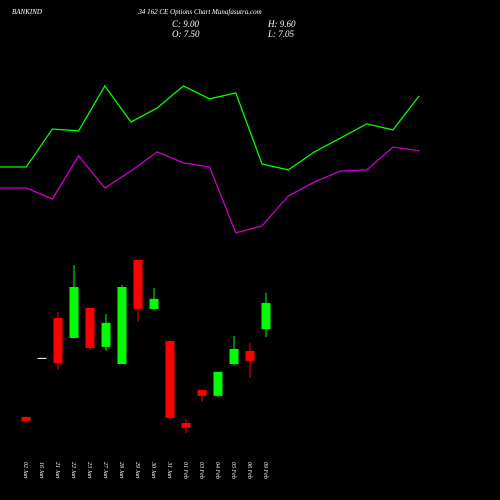 Image resolution: width=500 pixels, height=500 pixels. Describe the element at coordinates (73, 470) in the screenshot. I see `x-tick-label: 22 Jan` at that location.